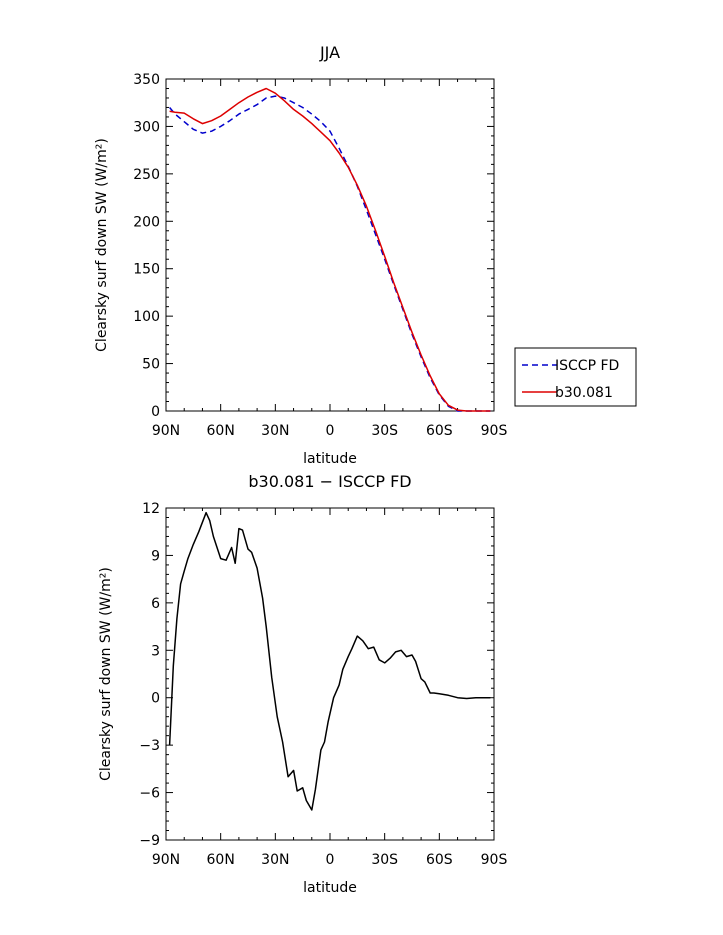  What do you see at coordinates (146, 270) in the screenshot?
I see `ytick-label: 150` at bounding box center [146, 270].